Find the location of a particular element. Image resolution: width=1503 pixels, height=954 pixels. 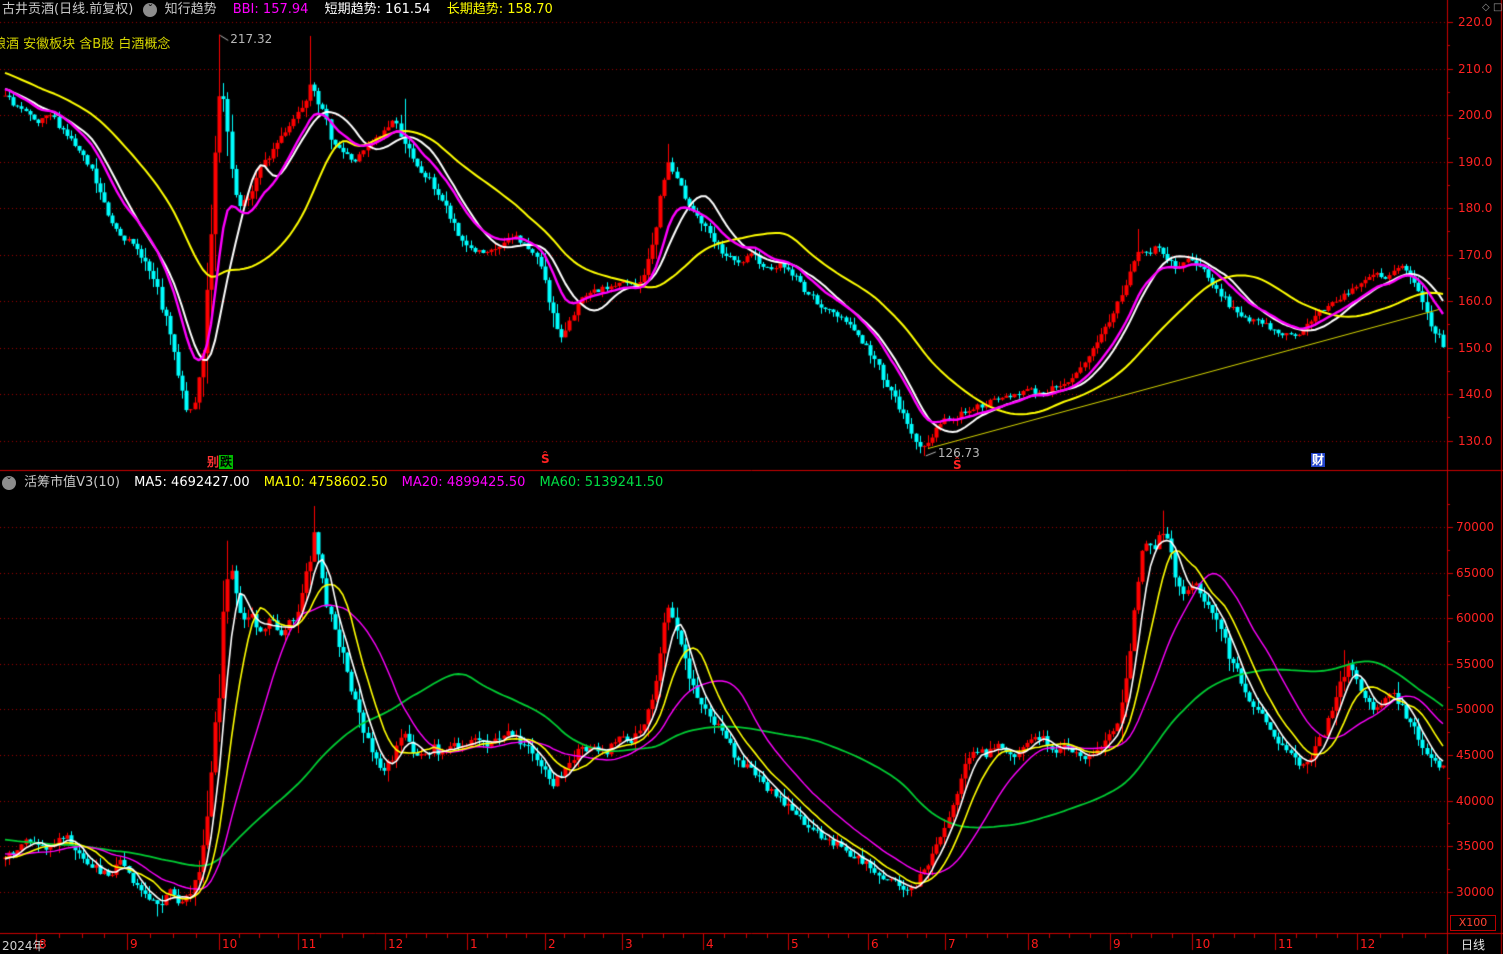

price-axis-label: 130.0 is located at coordinates (1475, 441).